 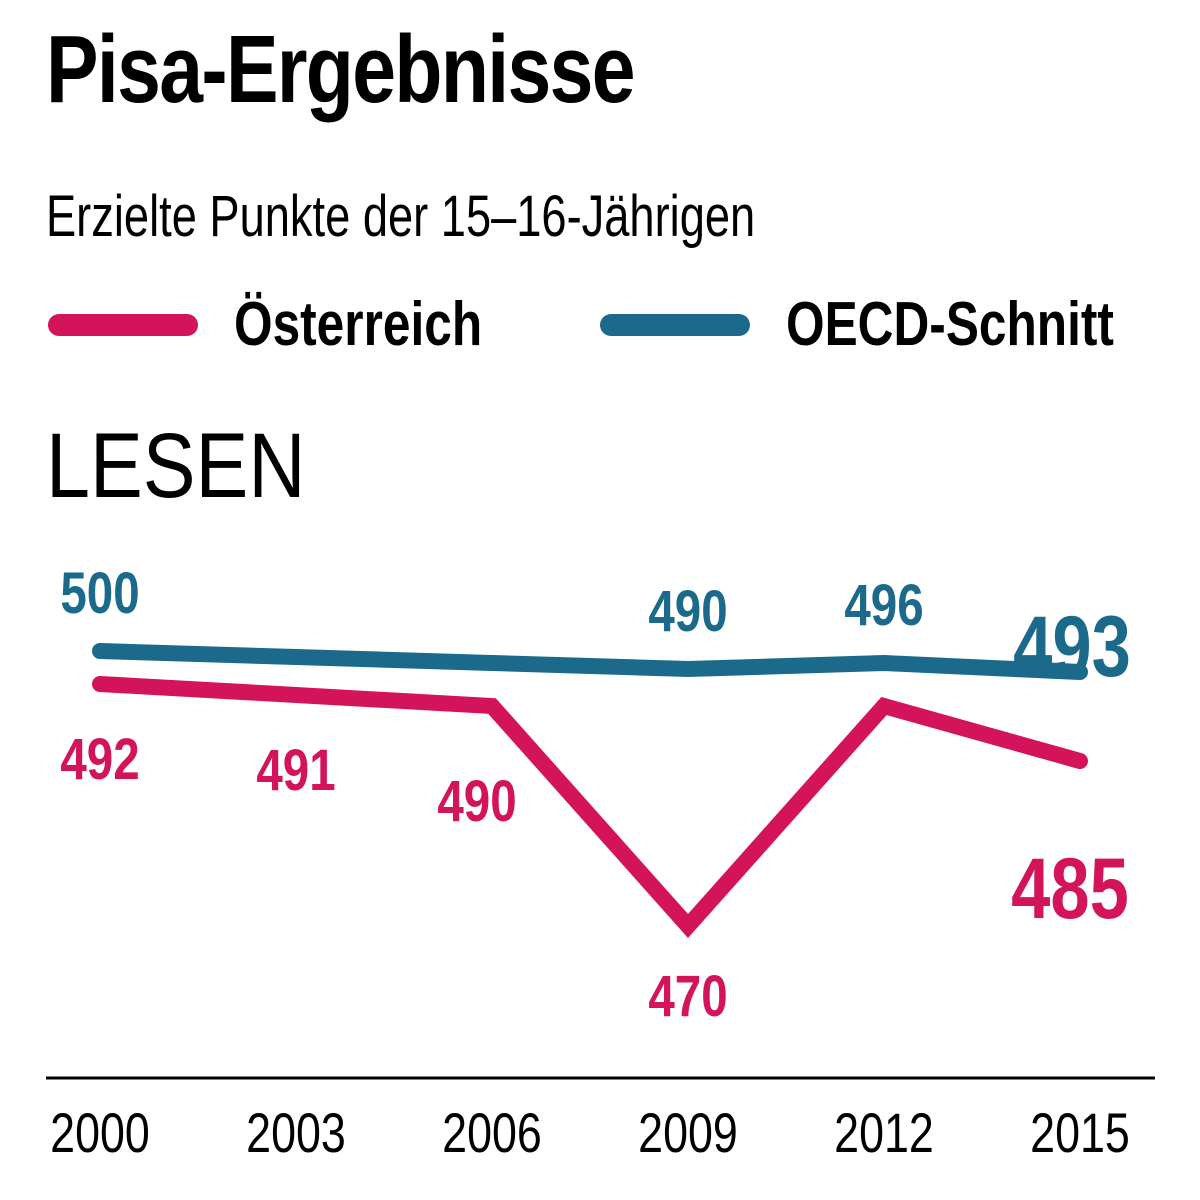 What do you see at coordinates (401, 216) in the screenshot?
I see `chart-subtitle: Erzielte Punkte der 15–16-Jährigen` at bounding box center [401, 216].